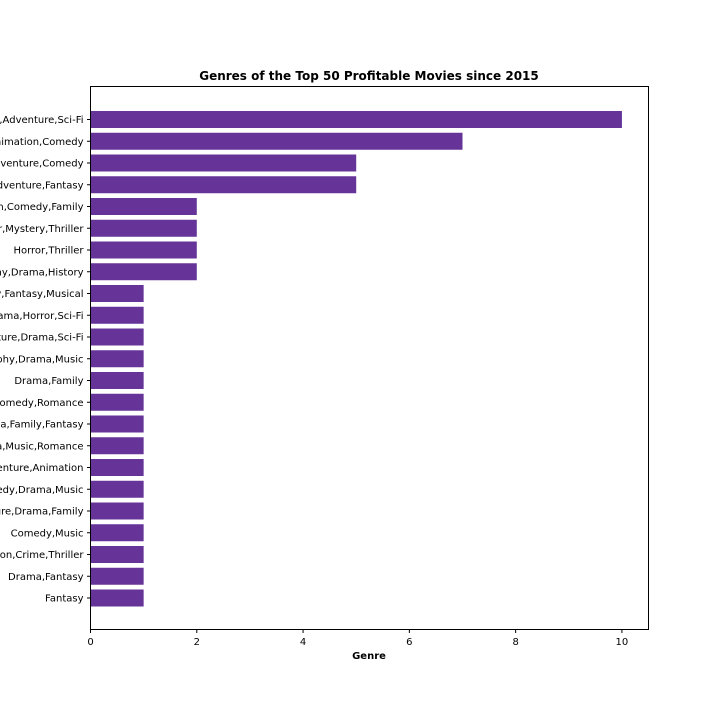 Image resolution: width=720 pixels, height=720 pixels. I want to click on x-tick-label: 2, so click(197, 642).